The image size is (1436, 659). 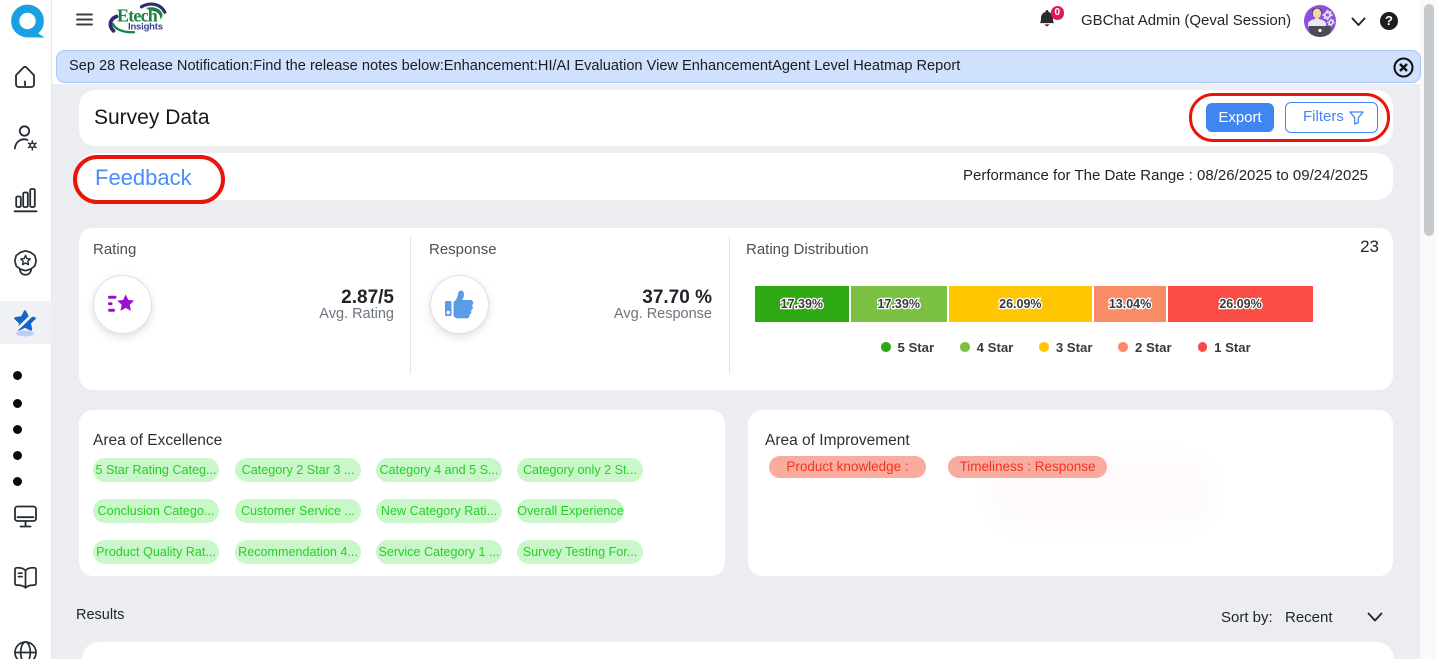 I want to click on svg-text: Etech, so click(x=137, y=15).